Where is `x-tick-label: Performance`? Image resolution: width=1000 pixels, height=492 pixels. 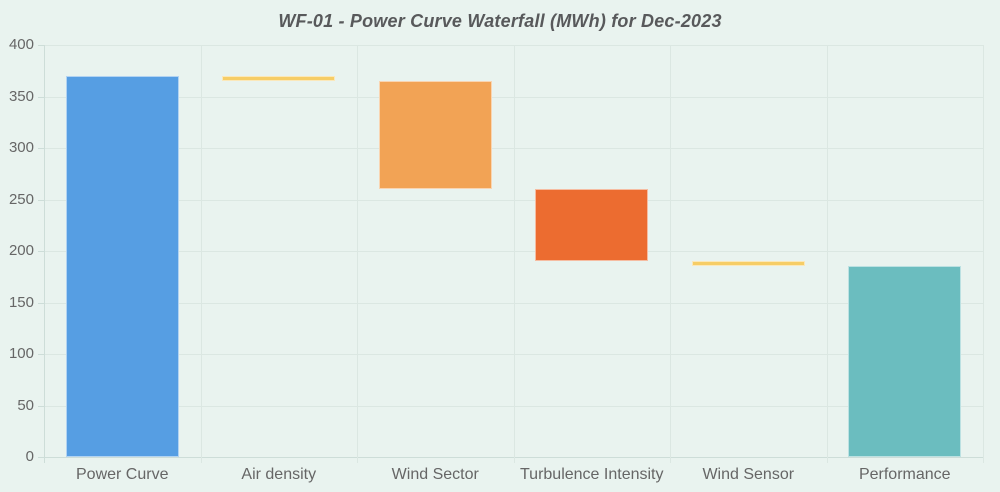
x-tick-label: Performance is located at coordinates (904, 474).